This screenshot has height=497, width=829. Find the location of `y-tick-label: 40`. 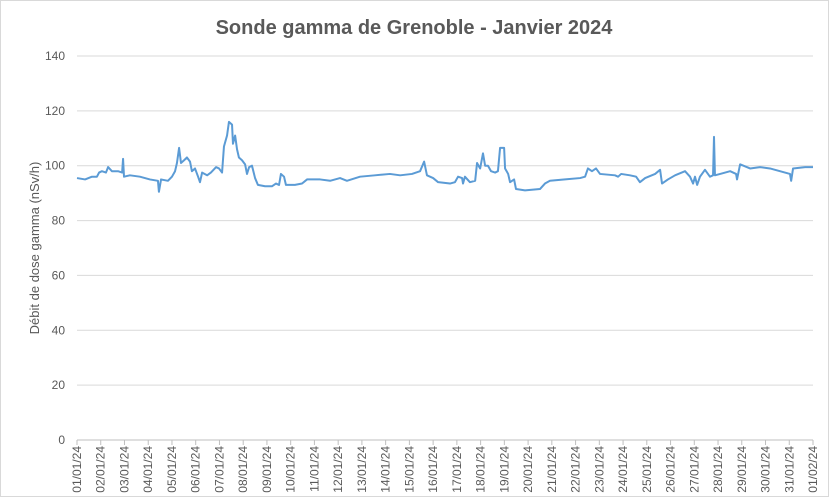

y-tick-label: 40 is located at coordinates (59, 330).